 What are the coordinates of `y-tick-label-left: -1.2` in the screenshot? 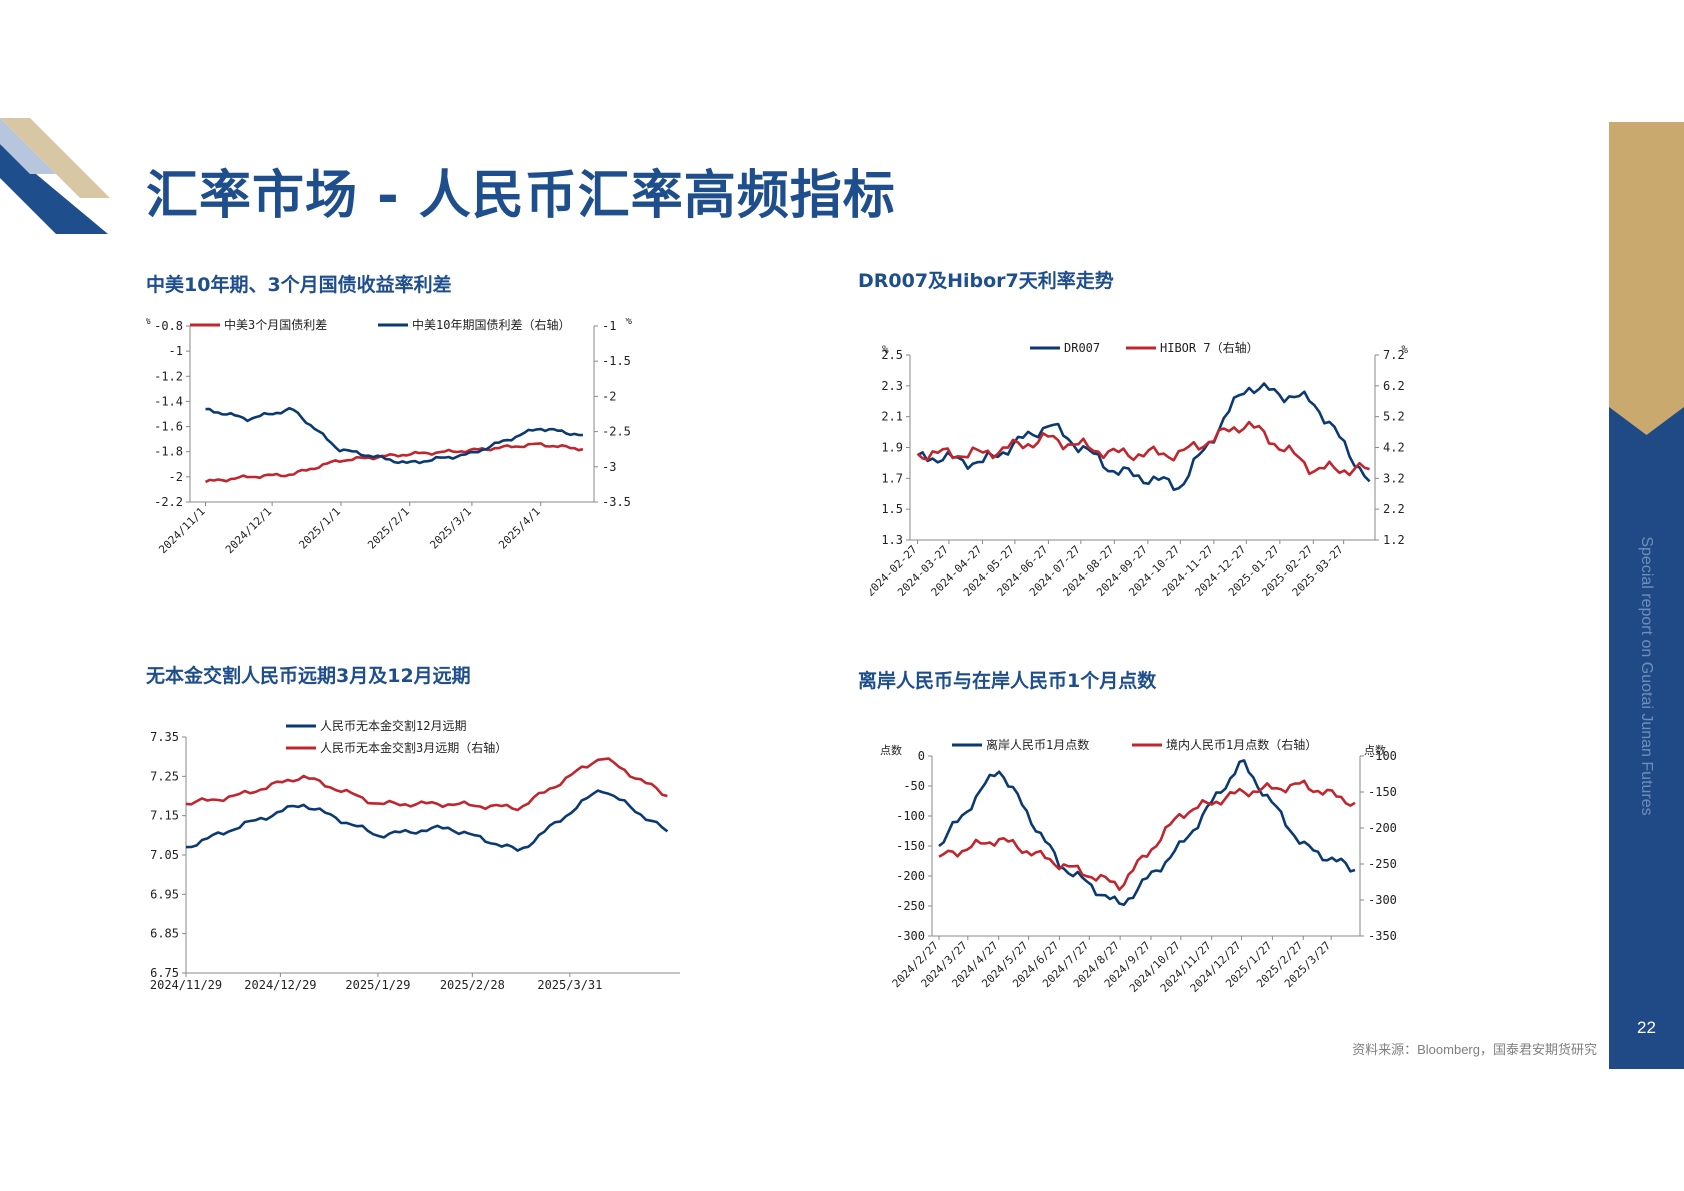 It's located at (168, 376).